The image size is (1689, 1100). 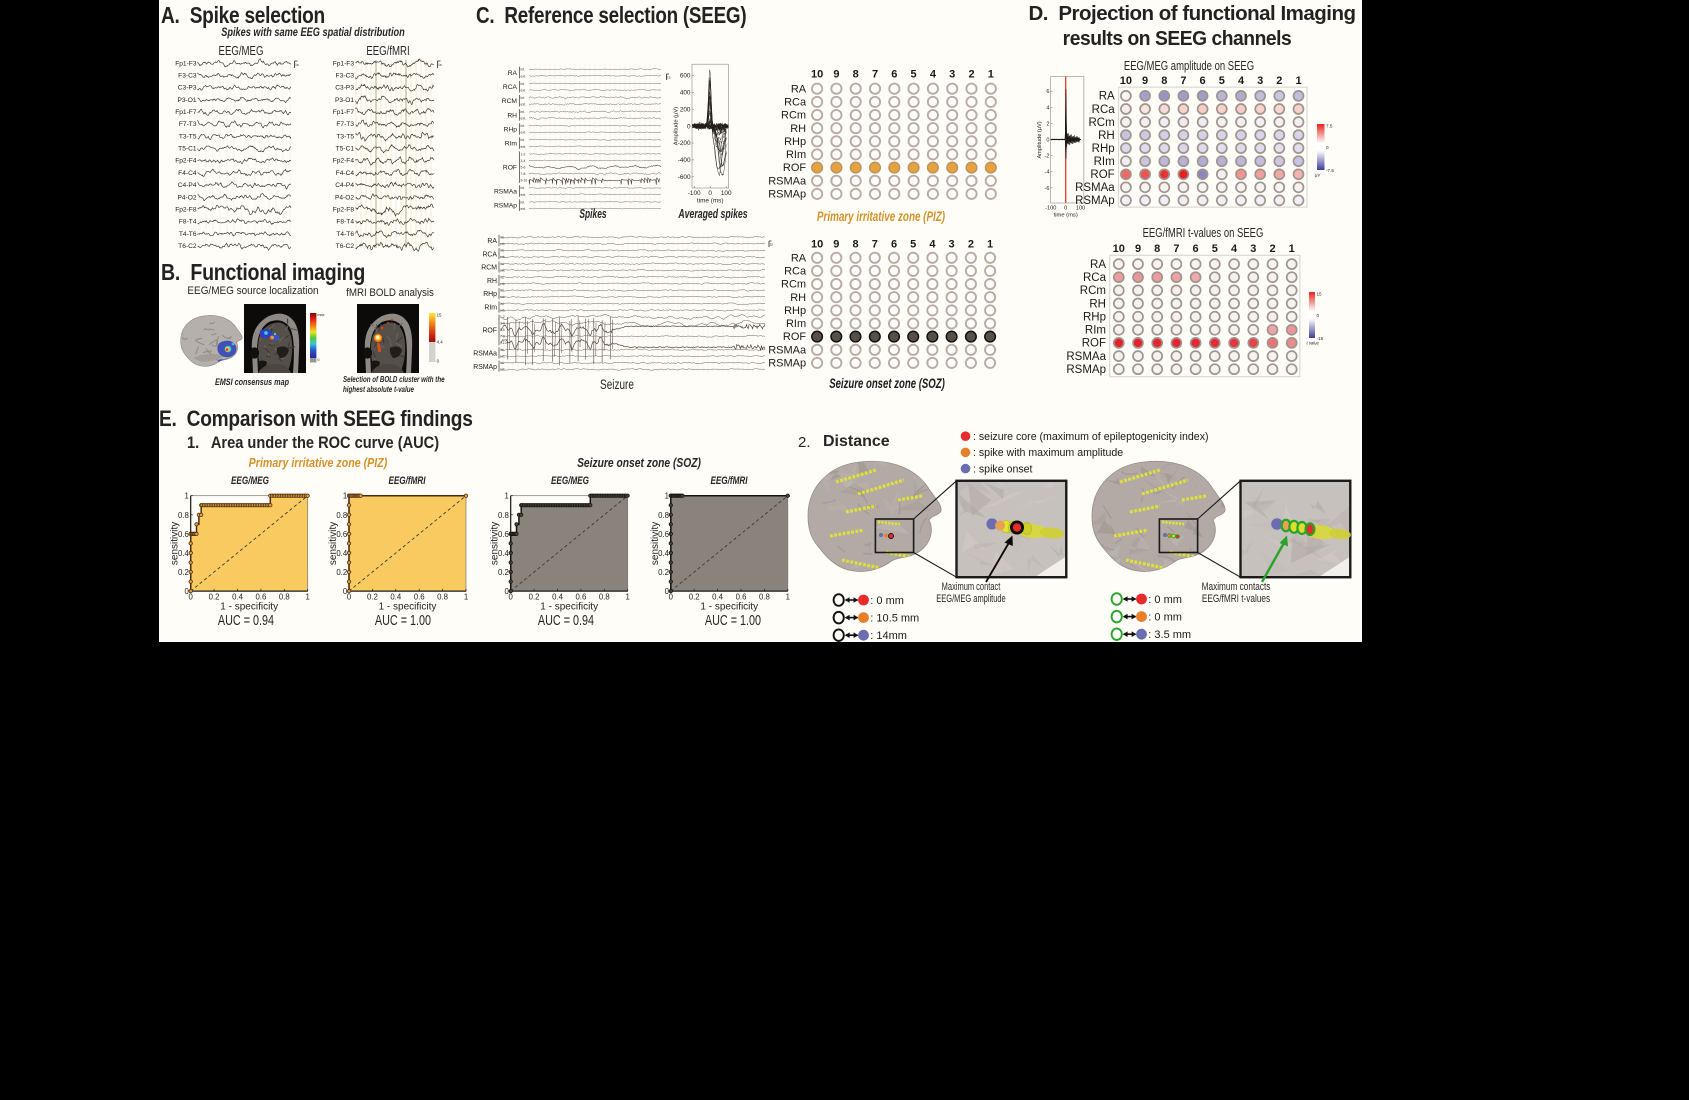 I want to click on svg-text: 4.4, so click(x=440, y=342).